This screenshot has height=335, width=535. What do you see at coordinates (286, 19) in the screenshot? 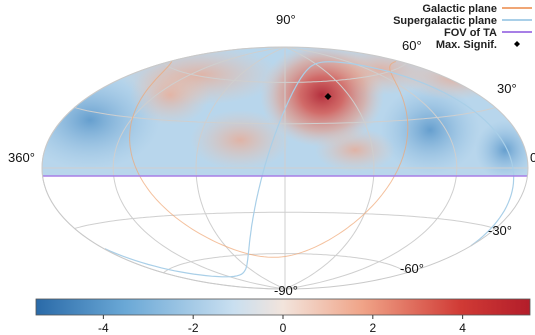
I see `lat-label-90: 90°` at bounding box center [286, 19].